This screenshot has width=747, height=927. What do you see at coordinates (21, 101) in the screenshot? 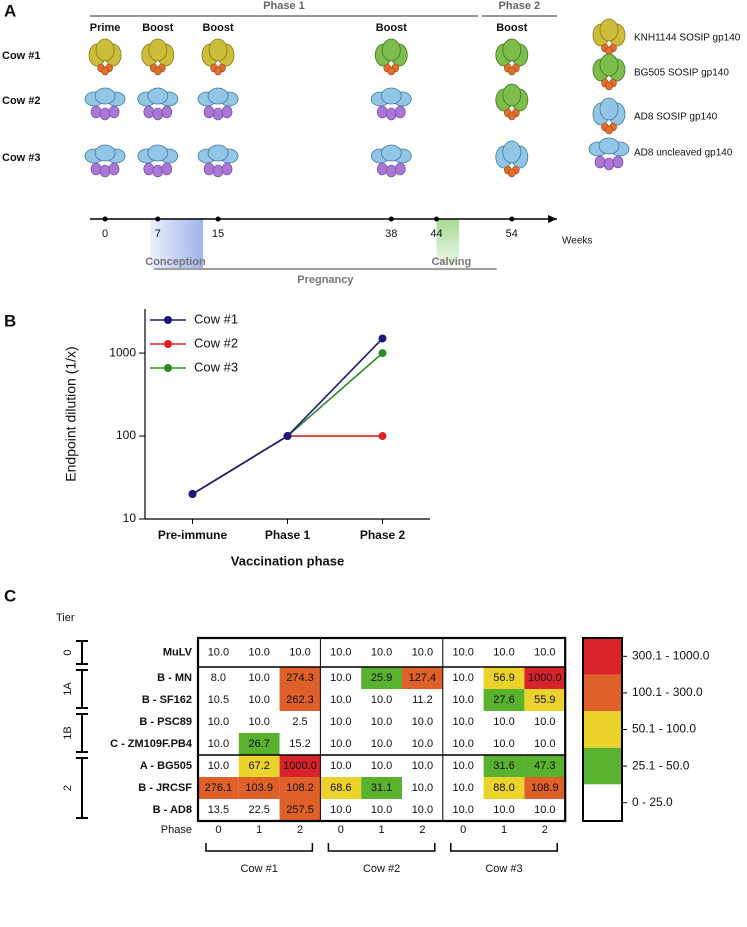
I see `row-label: Cow #2` at bounding box center [21, 101].